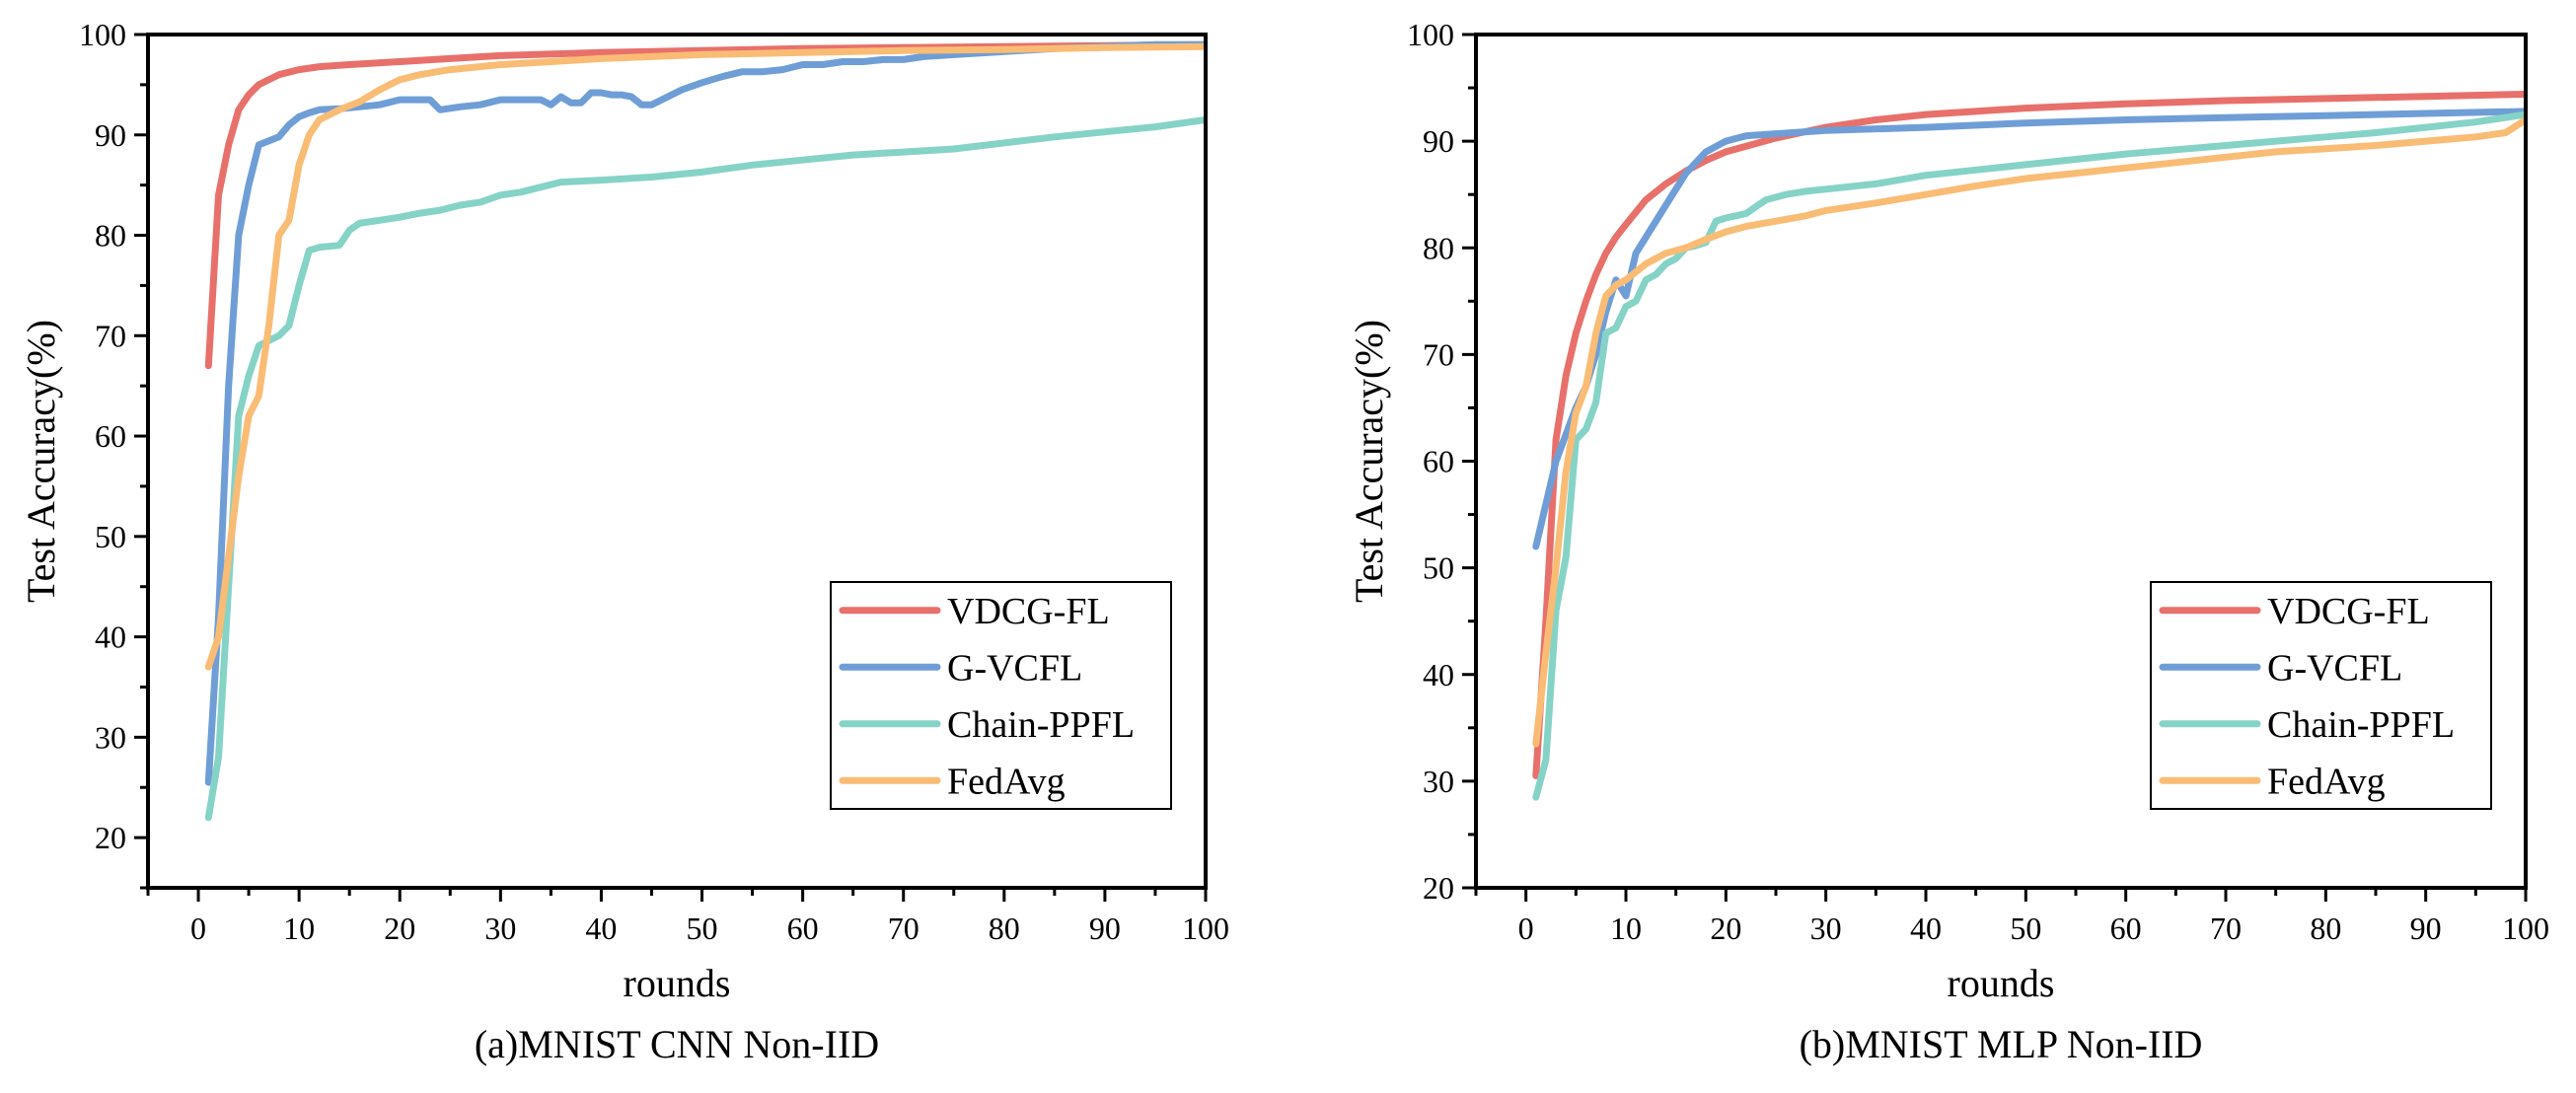 Image resolution: width=2576 pixels, height=1093 pixels. I want to click on chart-caption: (a)MNIST CNN Non-IID, so click(677, 1044).